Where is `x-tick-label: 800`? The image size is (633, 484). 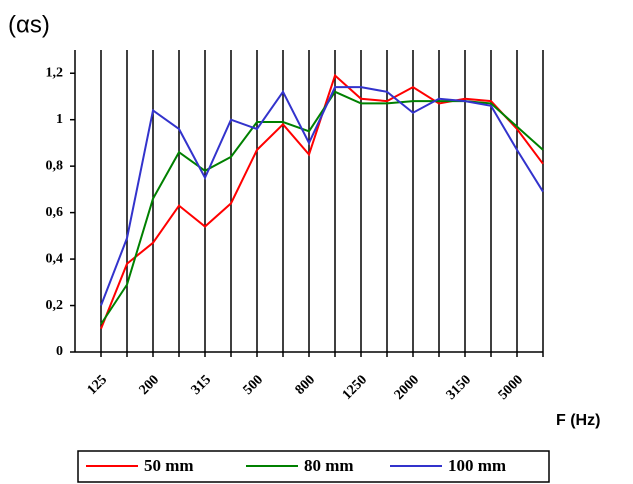 x-tick-label: 800 is located at coordinates (305, 384).